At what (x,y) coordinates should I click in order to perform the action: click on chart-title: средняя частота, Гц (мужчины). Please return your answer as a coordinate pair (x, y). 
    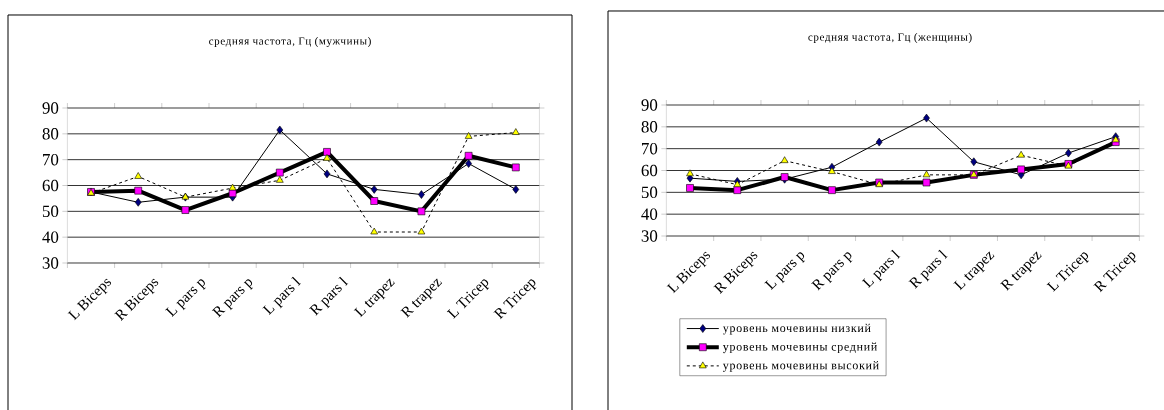
    Looking at the image, I should click on (290, 42).